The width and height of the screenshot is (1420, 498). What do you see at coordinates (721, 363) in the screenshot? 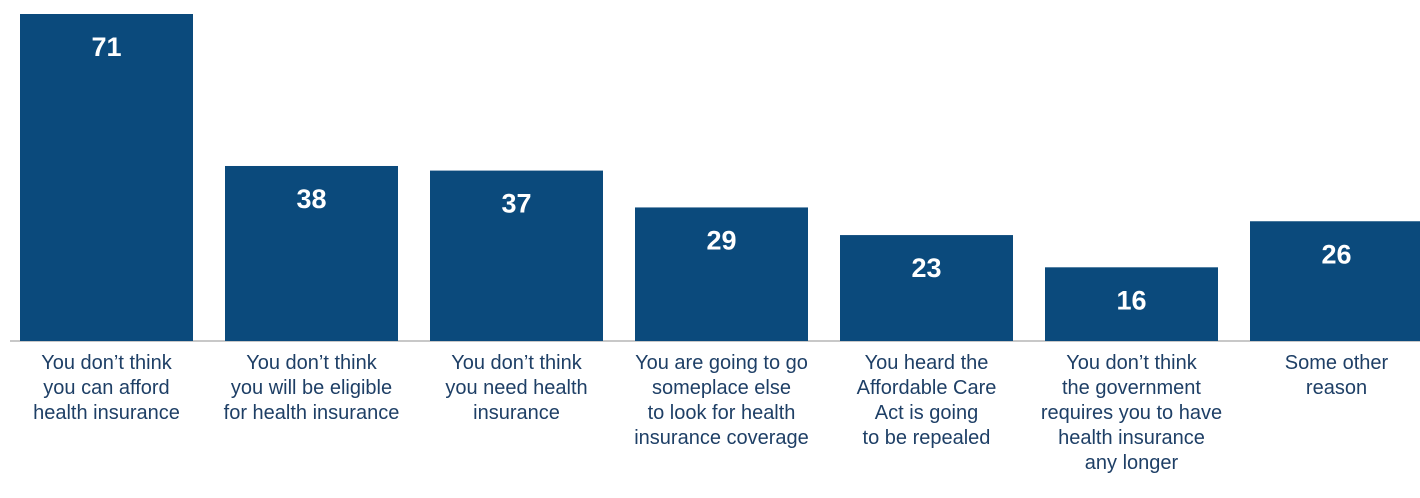
I see `category-label-line: You are going to go` at bounding box center [721, 363].